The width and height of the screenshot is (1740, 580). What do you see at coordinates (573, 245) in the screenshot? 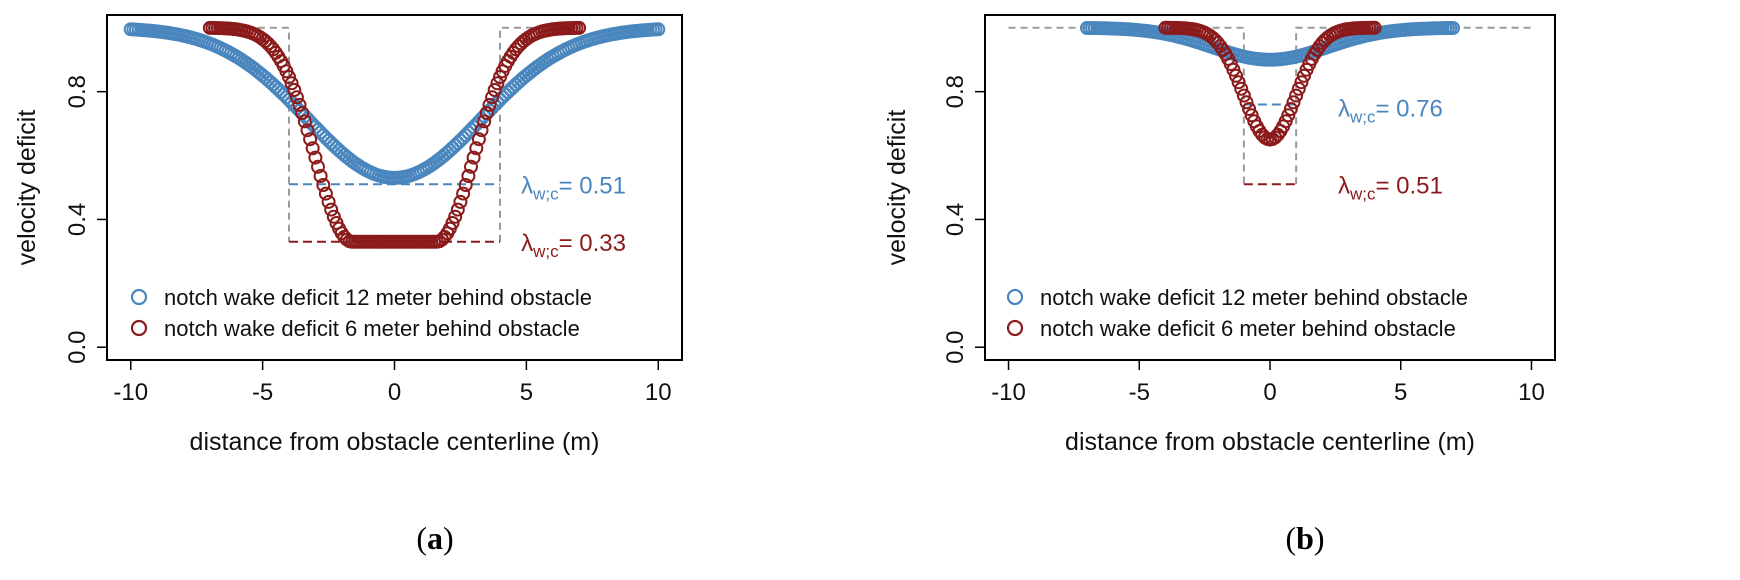
I see `lambda-label-red: λw;c= 0.33` at bounding box center [573, 245].